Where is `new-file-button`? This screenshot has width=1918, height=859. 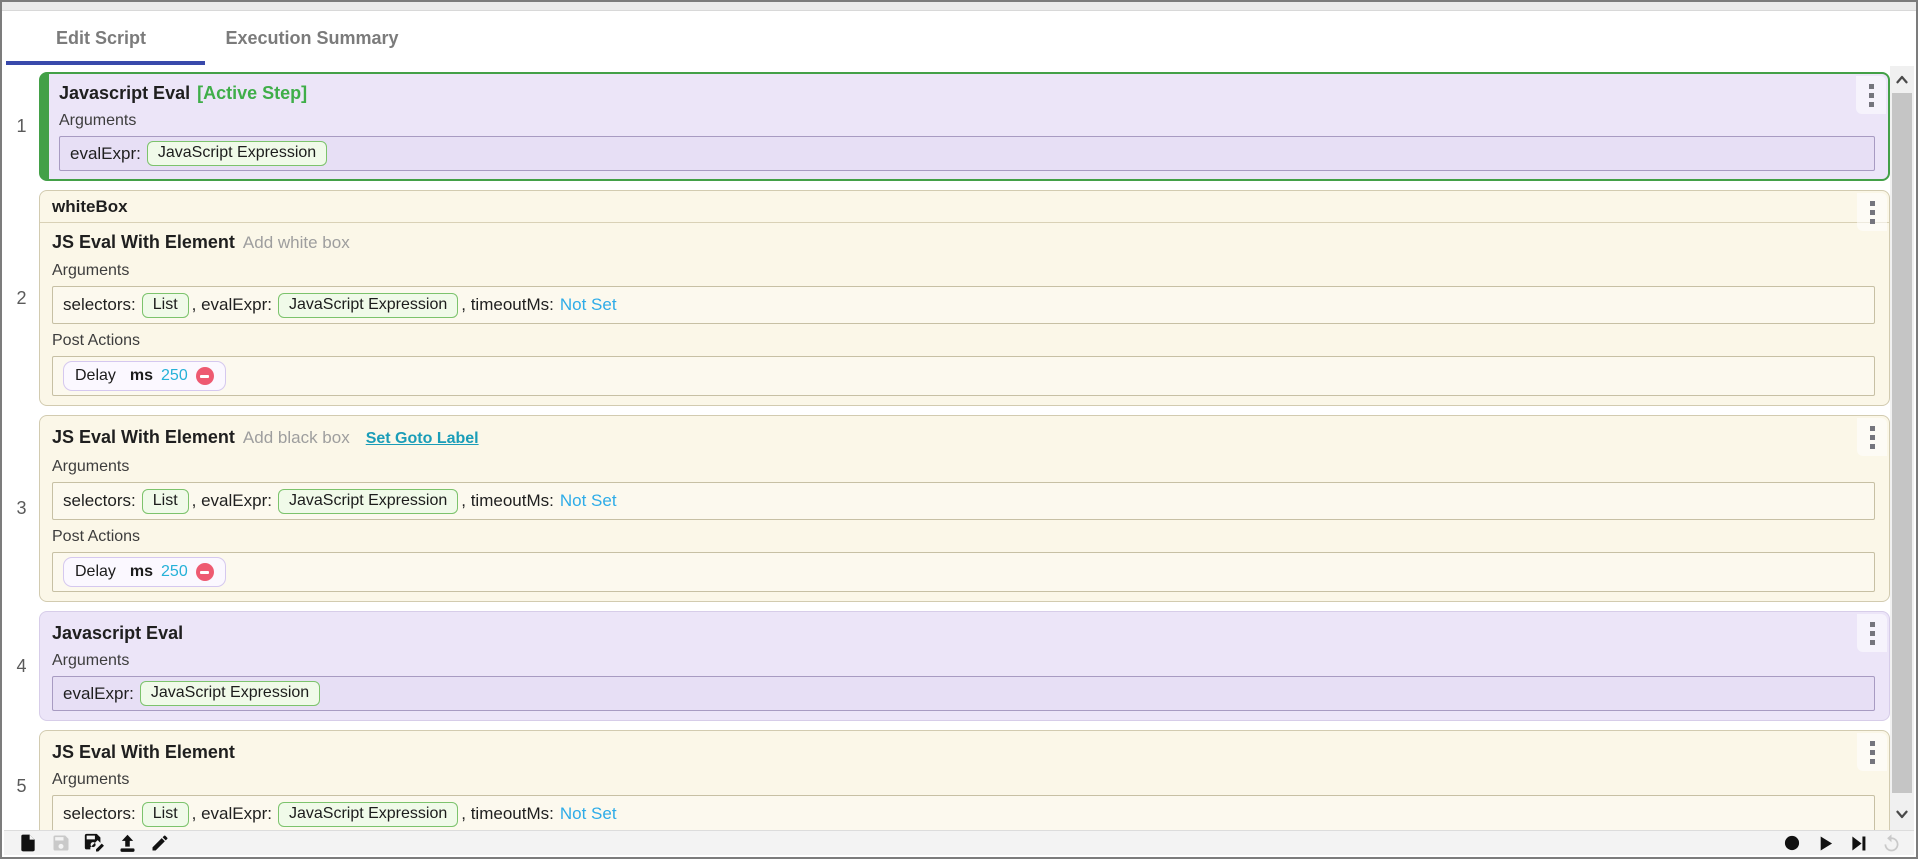 new-file-button is located at coordinates (28, 843).